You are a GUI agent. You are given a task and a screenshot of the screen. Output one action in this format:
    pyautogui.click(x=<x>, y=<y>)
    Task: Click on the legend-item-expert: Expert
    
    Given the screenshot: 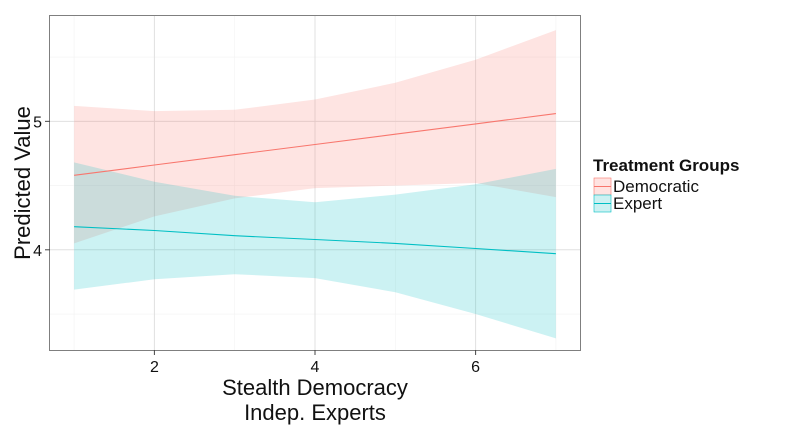 What is the action you would take?
    pyautogui.click(x=627, y=203)
    